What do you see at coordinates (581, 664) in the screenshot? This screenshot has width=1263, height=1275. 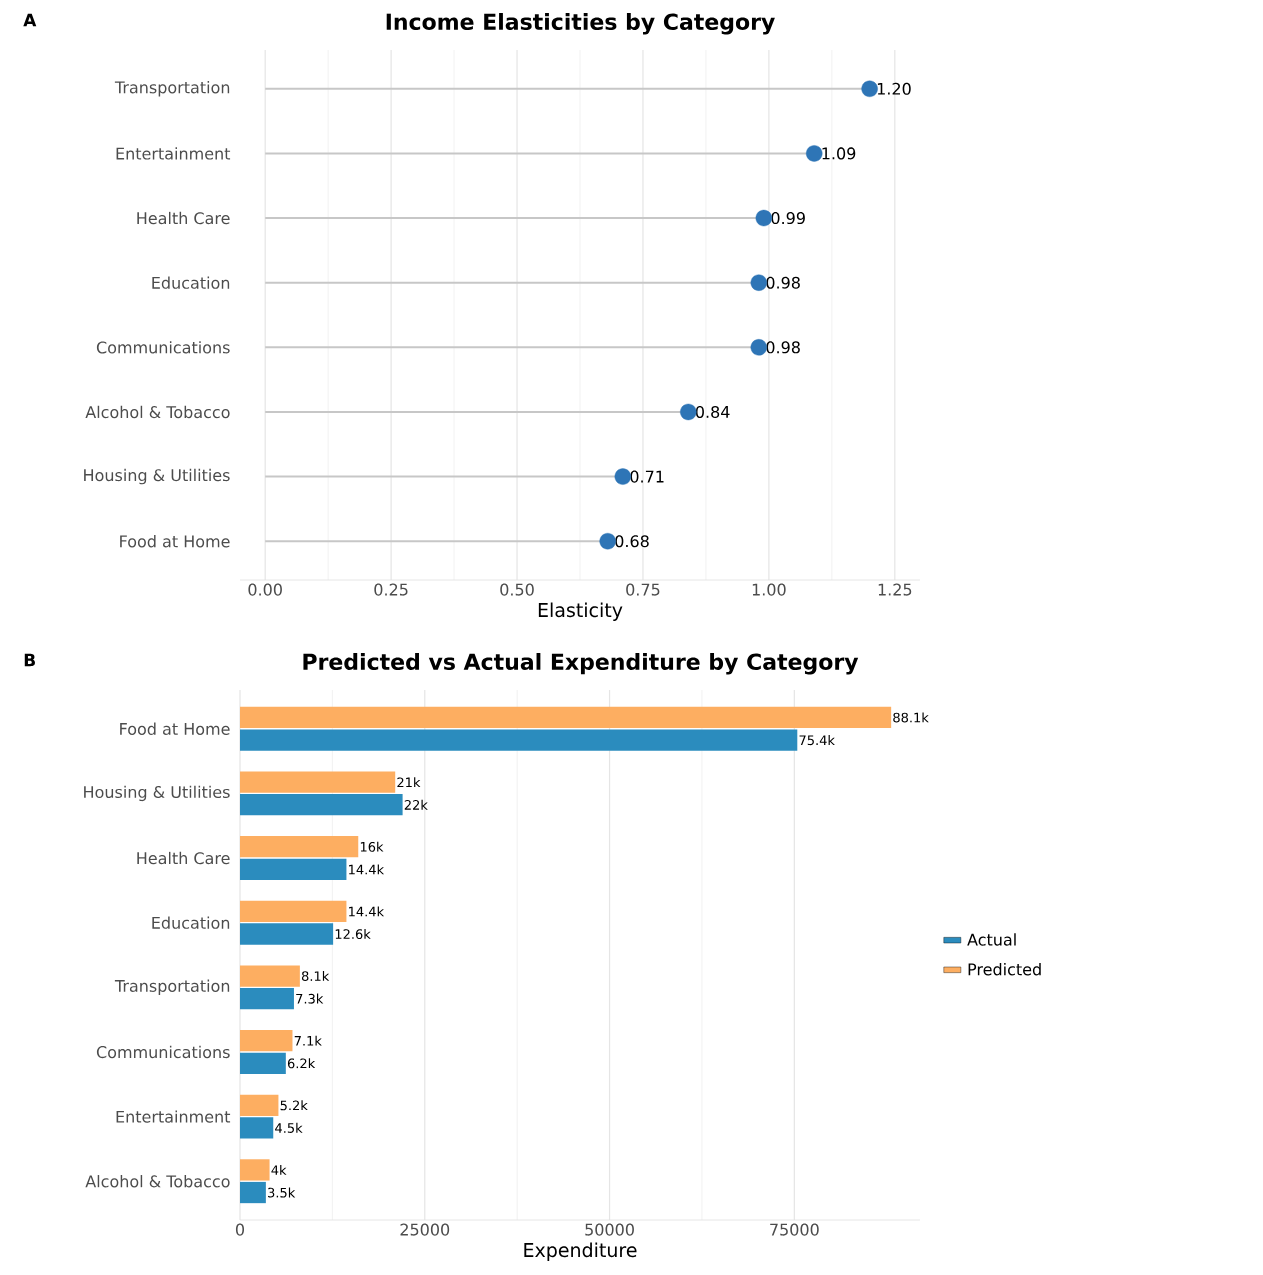 I see `chart-title: Predicted vs Actual Expenditure by Category` at bounding box center [581, 664].